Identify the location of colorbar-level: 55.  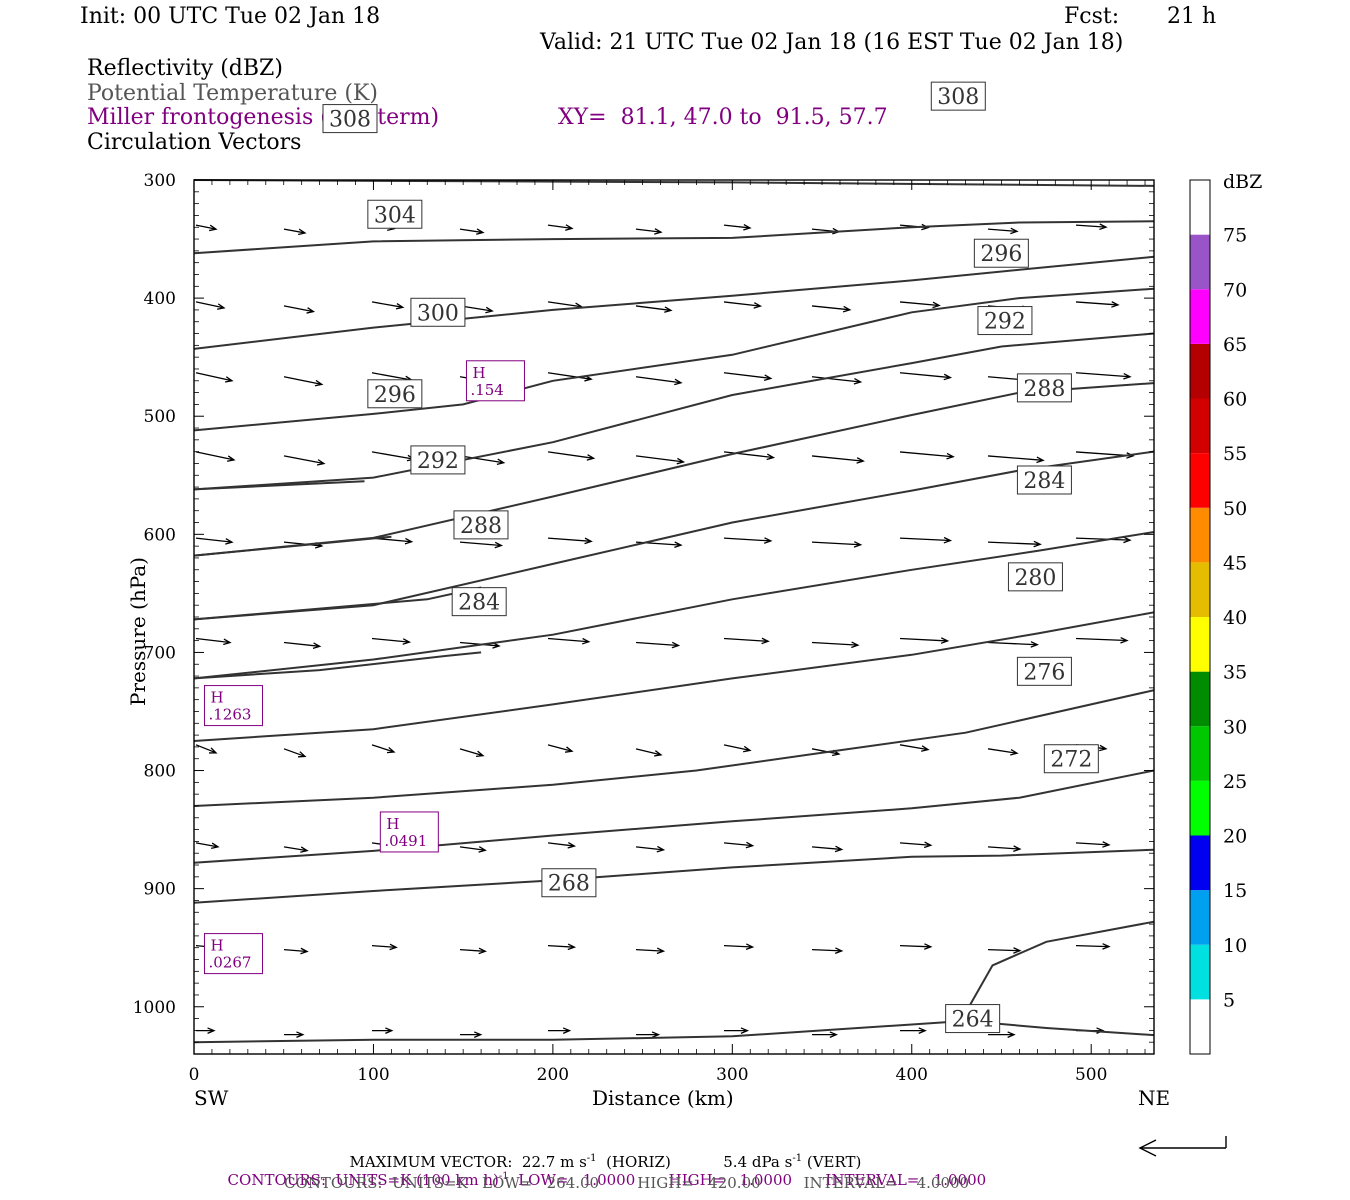
(1235, 454).